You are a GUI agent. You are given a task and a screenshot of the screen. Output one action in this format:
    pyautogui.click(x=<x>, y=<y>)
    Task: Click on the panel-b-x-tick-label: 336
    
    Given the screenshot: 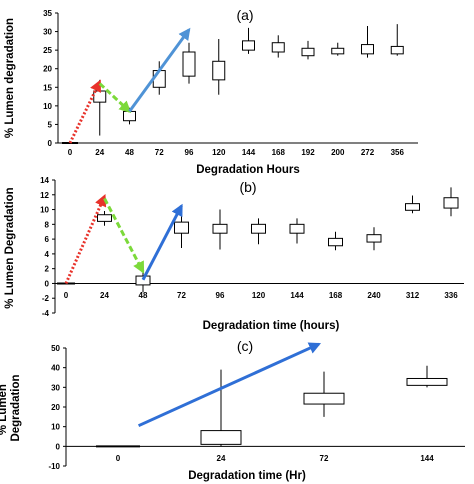 What is the action you would take?
    pyautogui.click(x=451, y=295)
    